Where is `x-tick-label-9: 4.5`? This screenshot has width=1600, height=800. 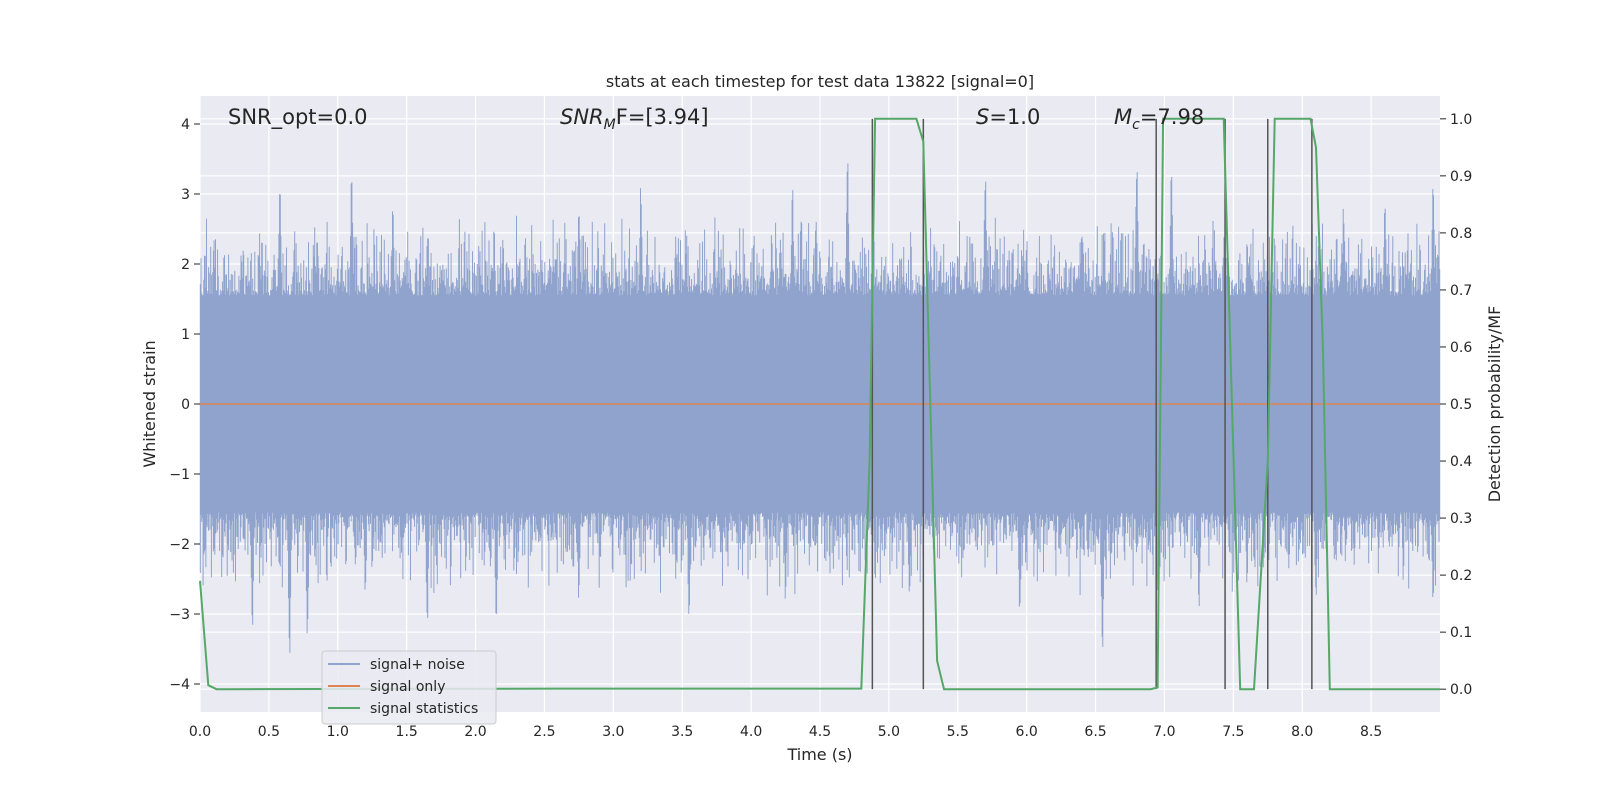
x-tick-label-9: 4.5 is located at coordinates (820, 732).